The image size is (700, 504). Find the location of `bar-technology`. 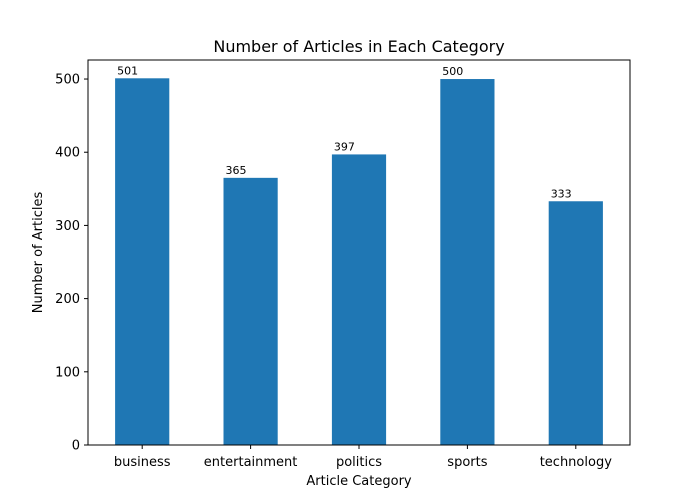

bar-technology is located at coordinates (575, 323).